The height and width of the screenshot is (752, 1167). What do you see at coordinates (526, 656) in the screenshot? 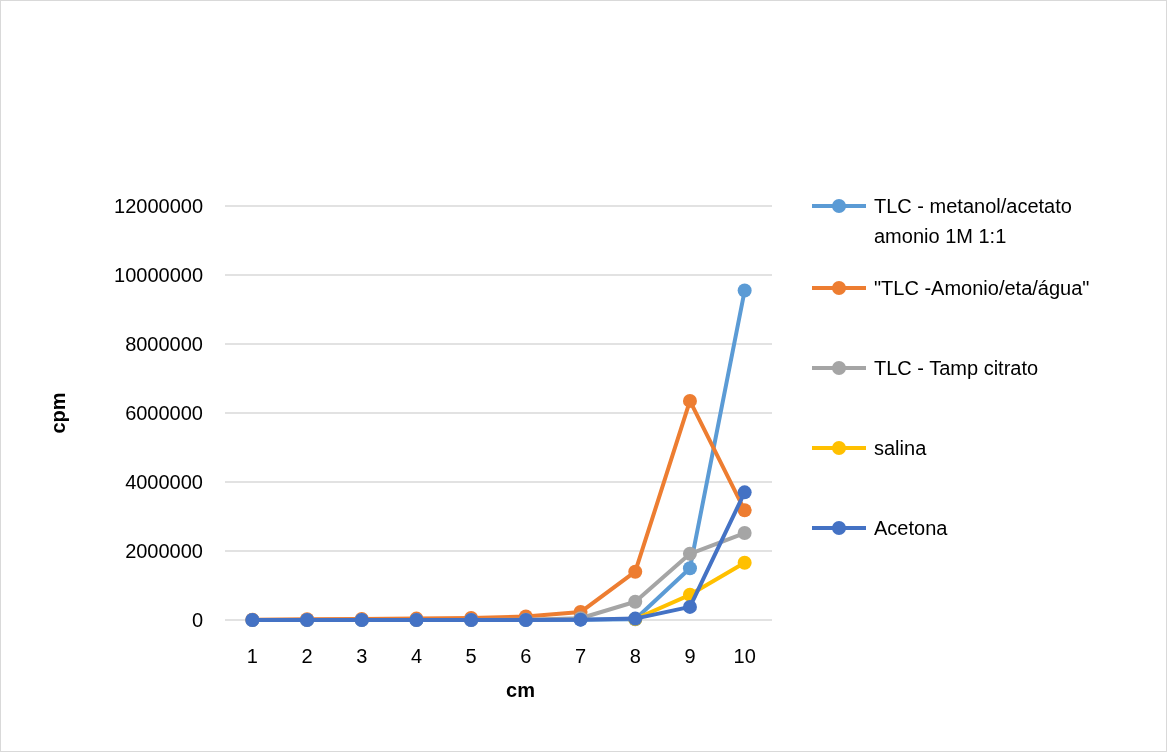
I see `x-tick-label: 6` at bounding box center [526, 656].